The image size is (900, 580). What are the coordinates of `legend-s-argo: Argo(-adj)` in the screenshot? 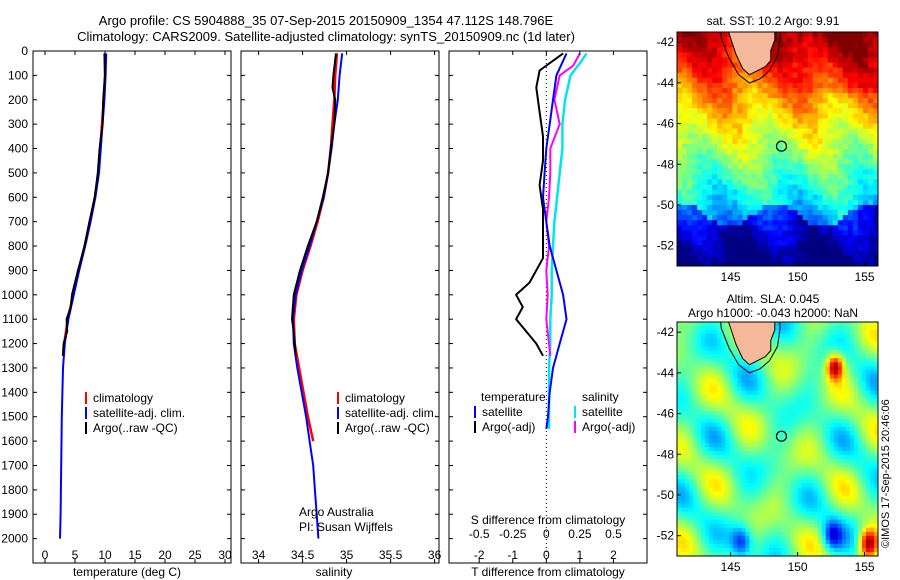 It's located at (608, 427).